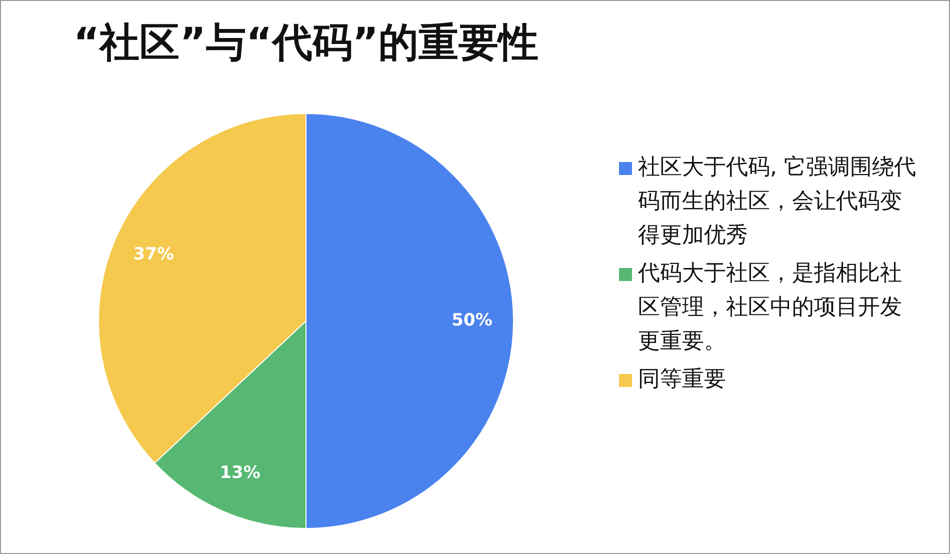 The height and width of the screenshot is (554, 950). Describe the element at coordinates (682, 380) in the screenshot. I see `legend-label: 同等重要` at that location.